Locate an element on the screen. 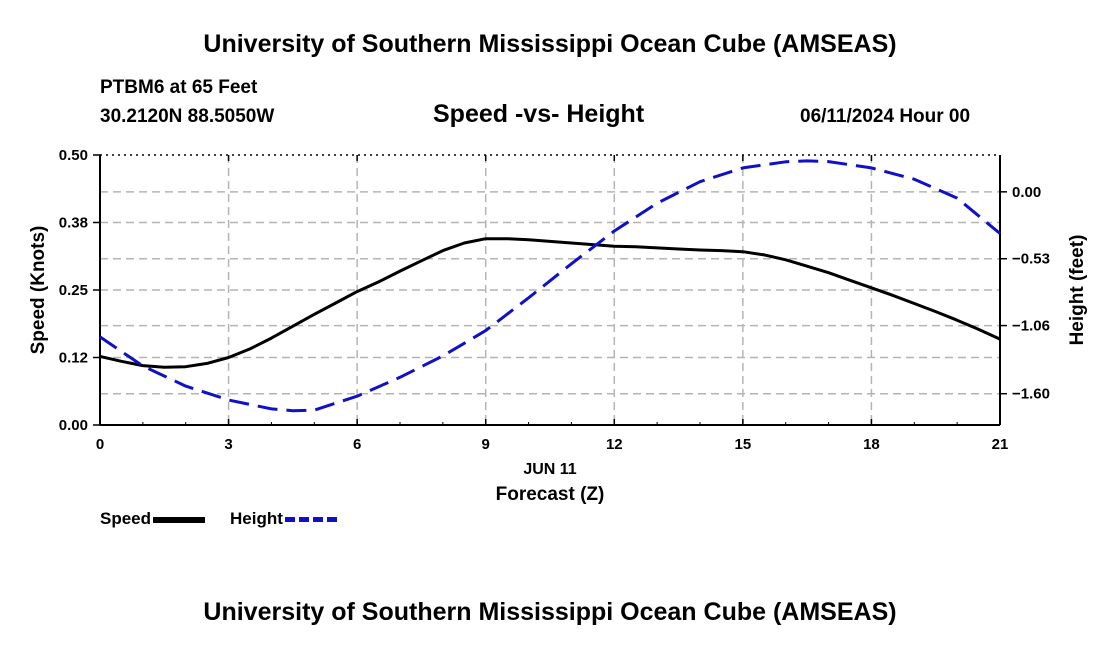  legend-speed: Speed is located at coordinates (153, 519).